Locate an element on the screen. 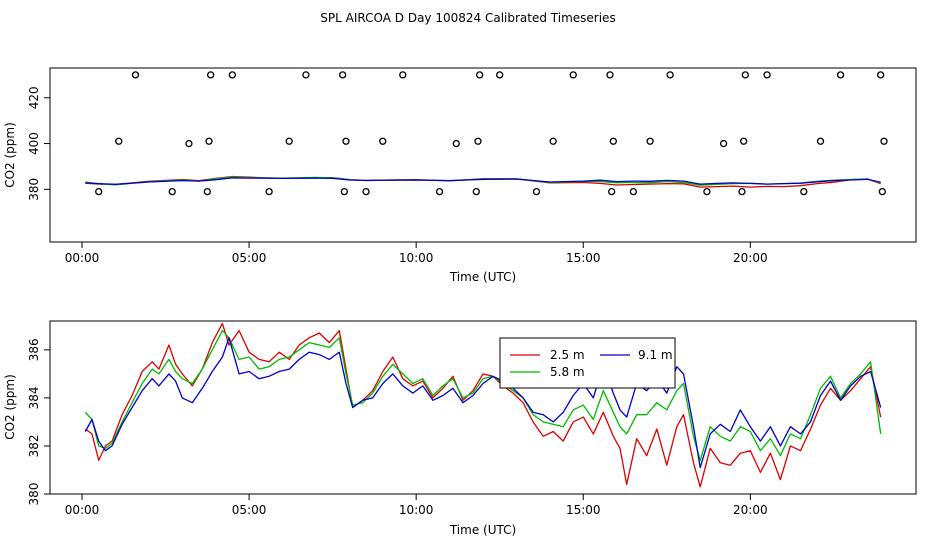 The image size is (936, 540). bottom-y-axis: 380 382 384 386 is located at coordinates (39, 422).